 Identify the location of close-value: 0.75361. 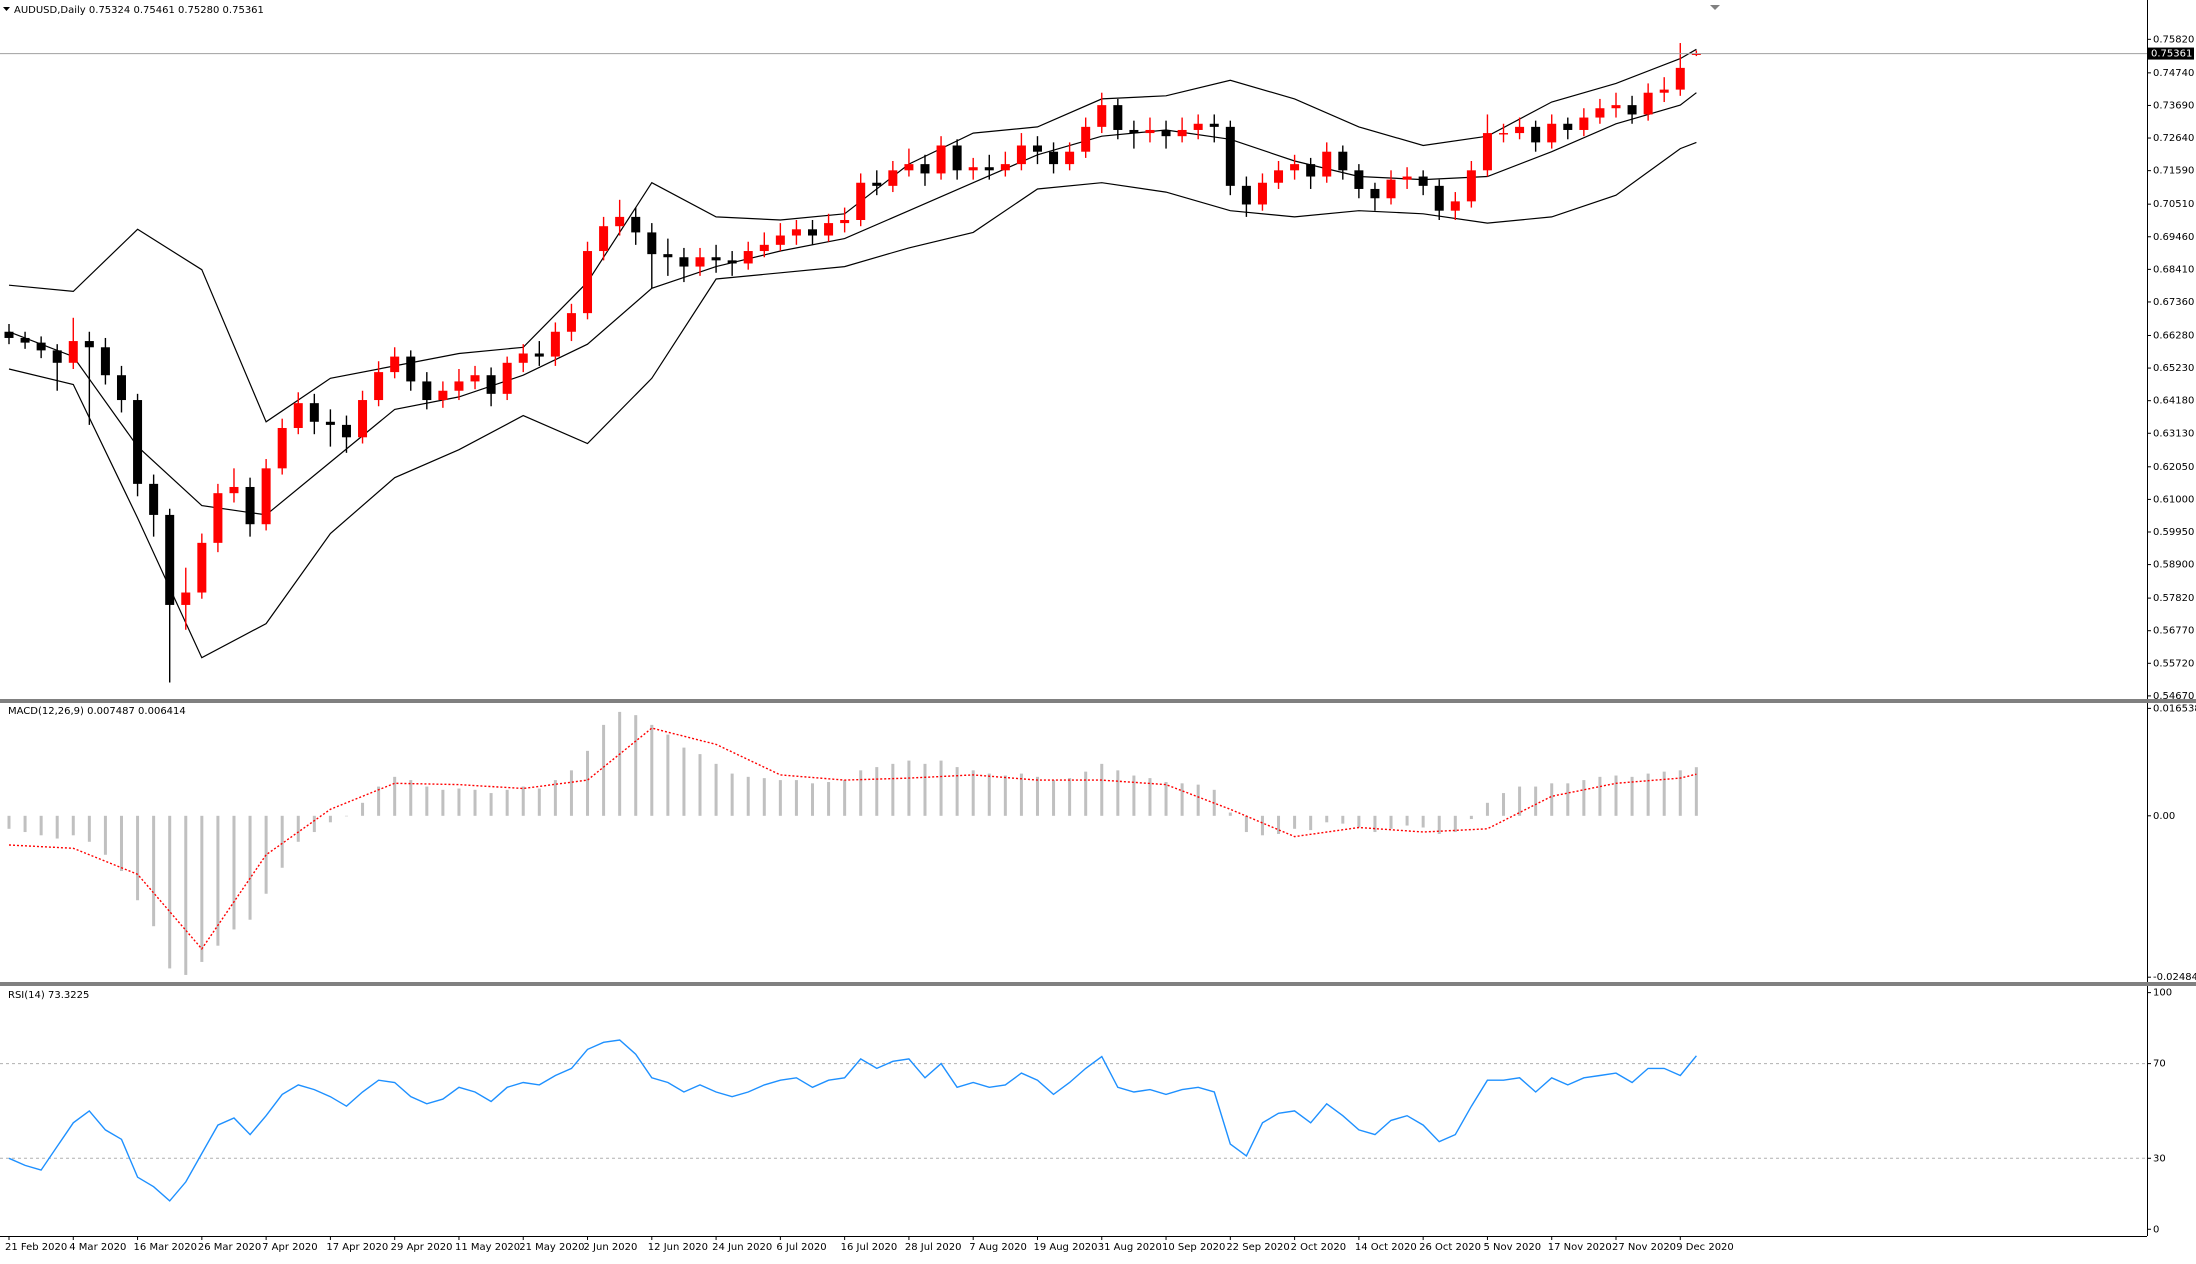
(243, 10).